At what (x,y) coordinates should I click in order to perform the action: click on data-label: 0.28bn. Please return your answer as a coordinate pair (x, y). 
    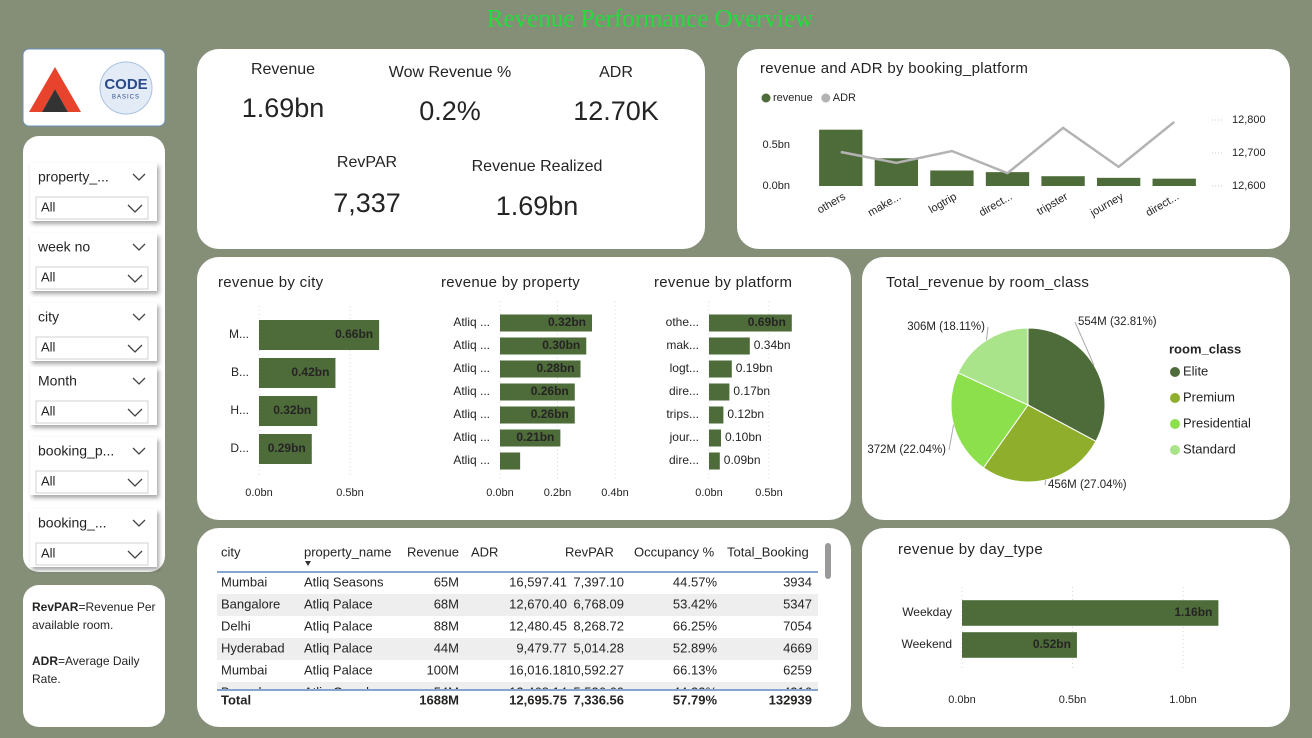
    Looking at the image, I should click on (555, 368).